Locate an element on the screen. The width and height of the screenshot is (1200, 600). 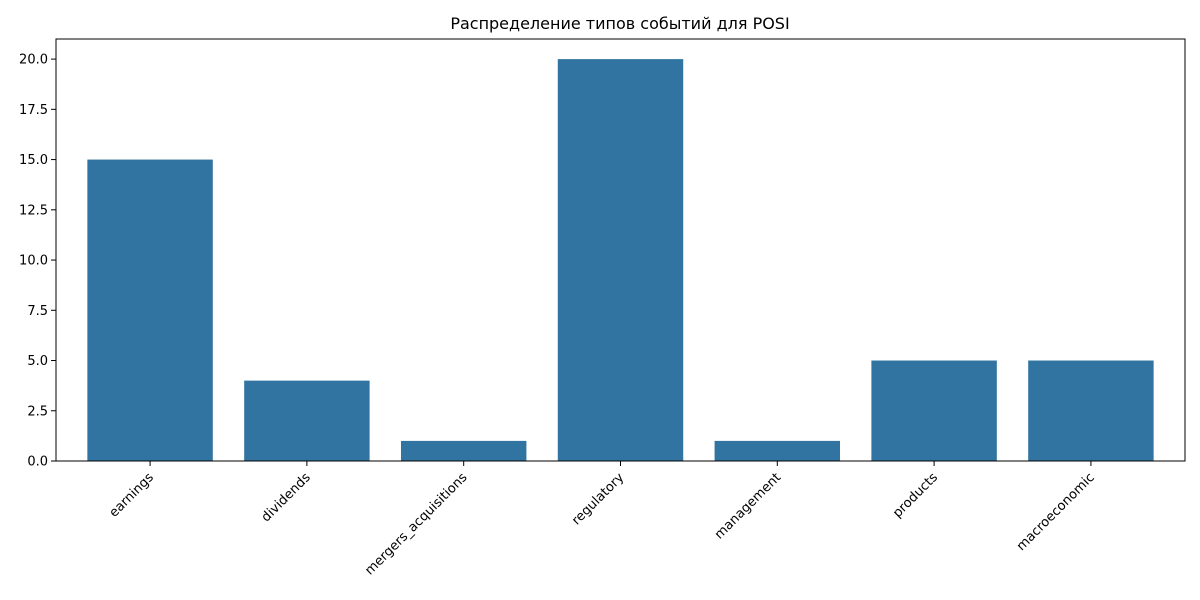
bar-earnings is located at coordinates (150, 310).